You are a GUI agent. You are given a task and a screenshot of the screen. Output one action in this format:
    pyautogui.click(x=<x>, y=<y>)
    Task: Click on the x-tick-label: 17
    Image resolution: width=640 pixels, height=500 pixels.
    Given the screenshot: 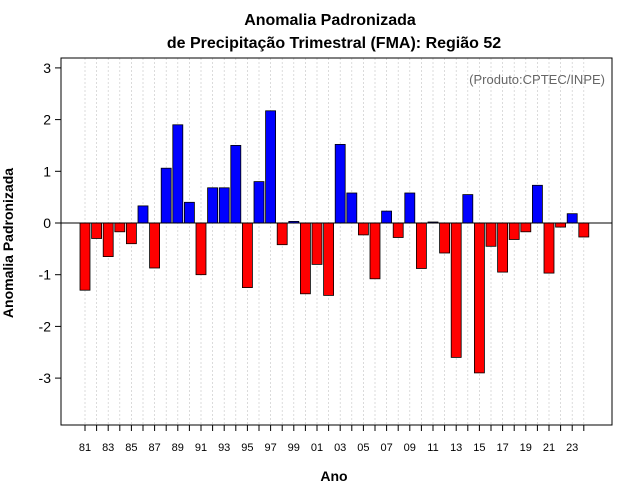 What is the action you would take?
    pyautogui.click(x=502, y=448)
    